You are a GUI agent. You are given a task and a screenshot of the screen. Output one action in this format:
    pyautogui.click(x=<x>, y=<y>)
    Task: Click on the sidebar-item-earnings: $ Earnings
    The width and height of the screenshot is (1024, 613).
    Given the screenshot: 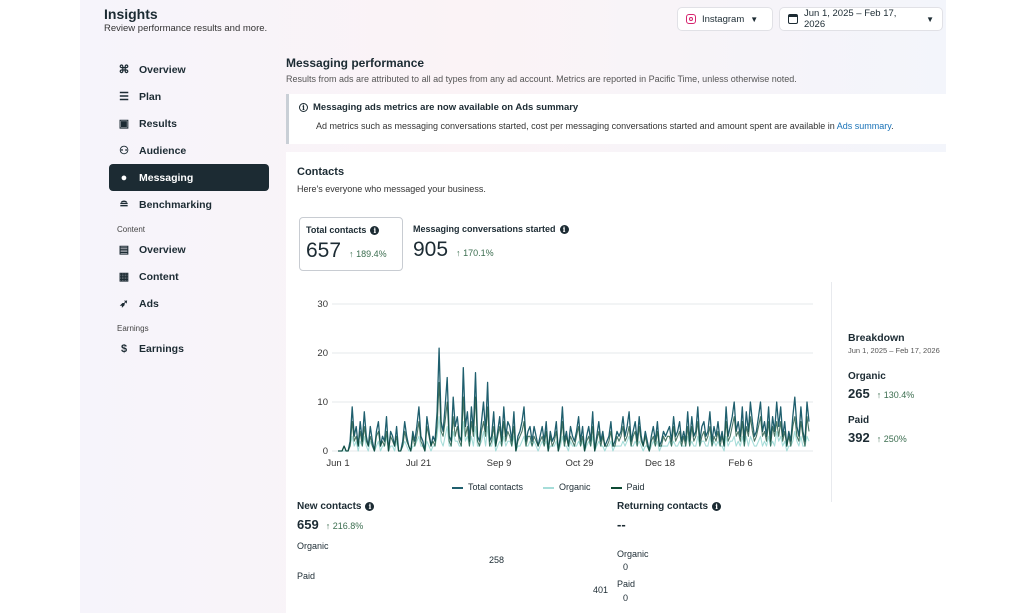 What is the action you would take?
    pyautogui.click(x=189, y=348)
    